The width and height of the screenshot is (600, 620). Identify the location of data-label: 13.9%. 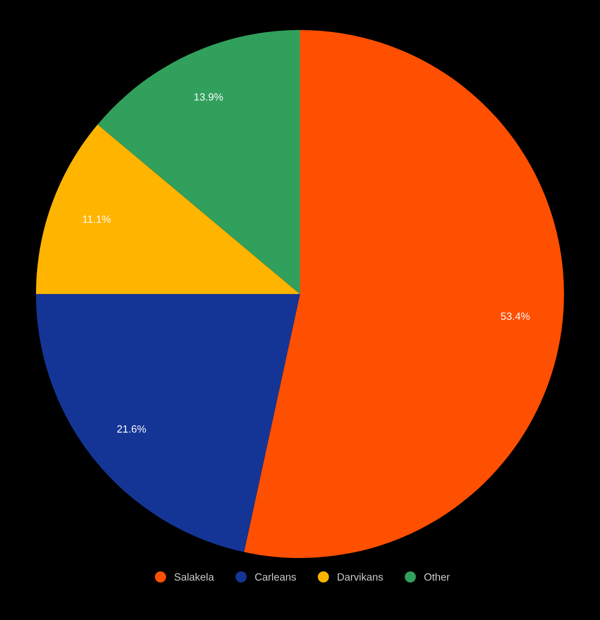
(208, 97).